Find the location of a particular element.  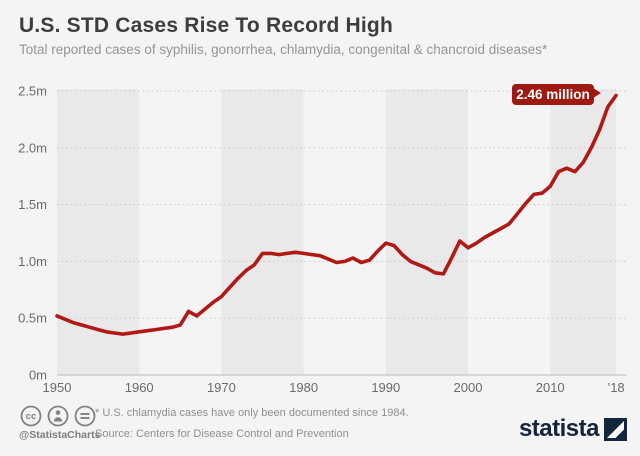

y-axis-label: 1.5m is located at coordinates (32, 204).